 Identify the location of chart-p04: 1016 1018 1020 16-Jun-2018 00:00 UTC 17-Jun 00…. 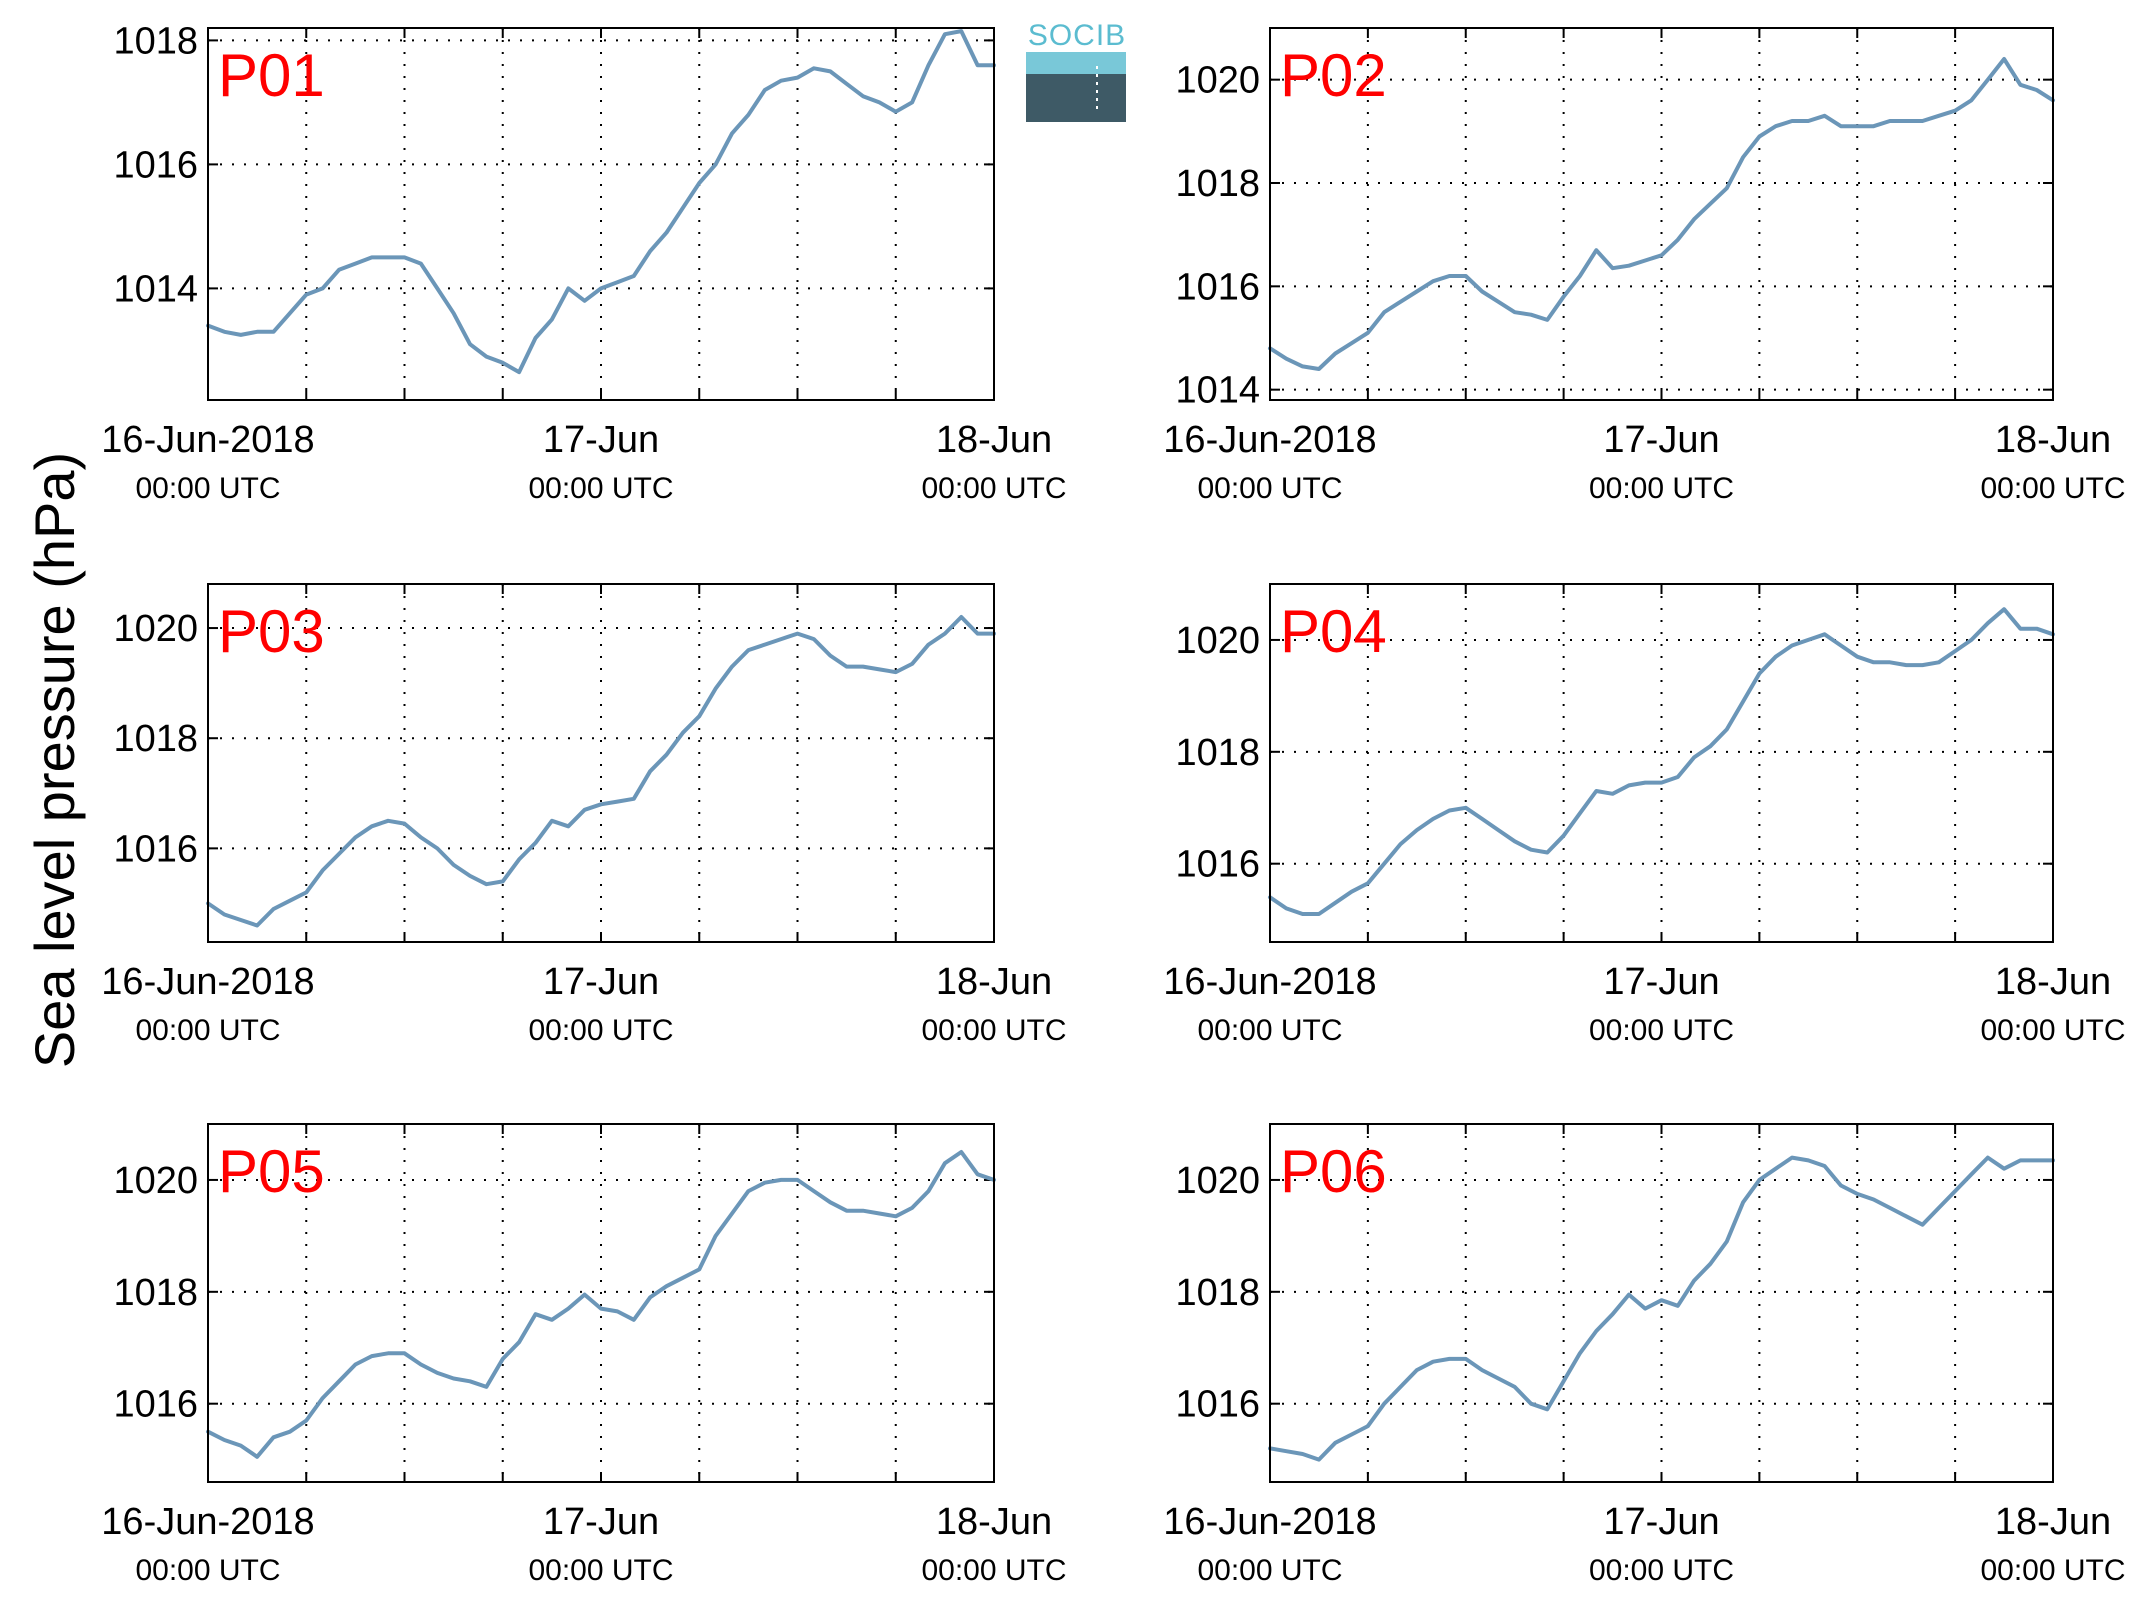
(1644, 815).